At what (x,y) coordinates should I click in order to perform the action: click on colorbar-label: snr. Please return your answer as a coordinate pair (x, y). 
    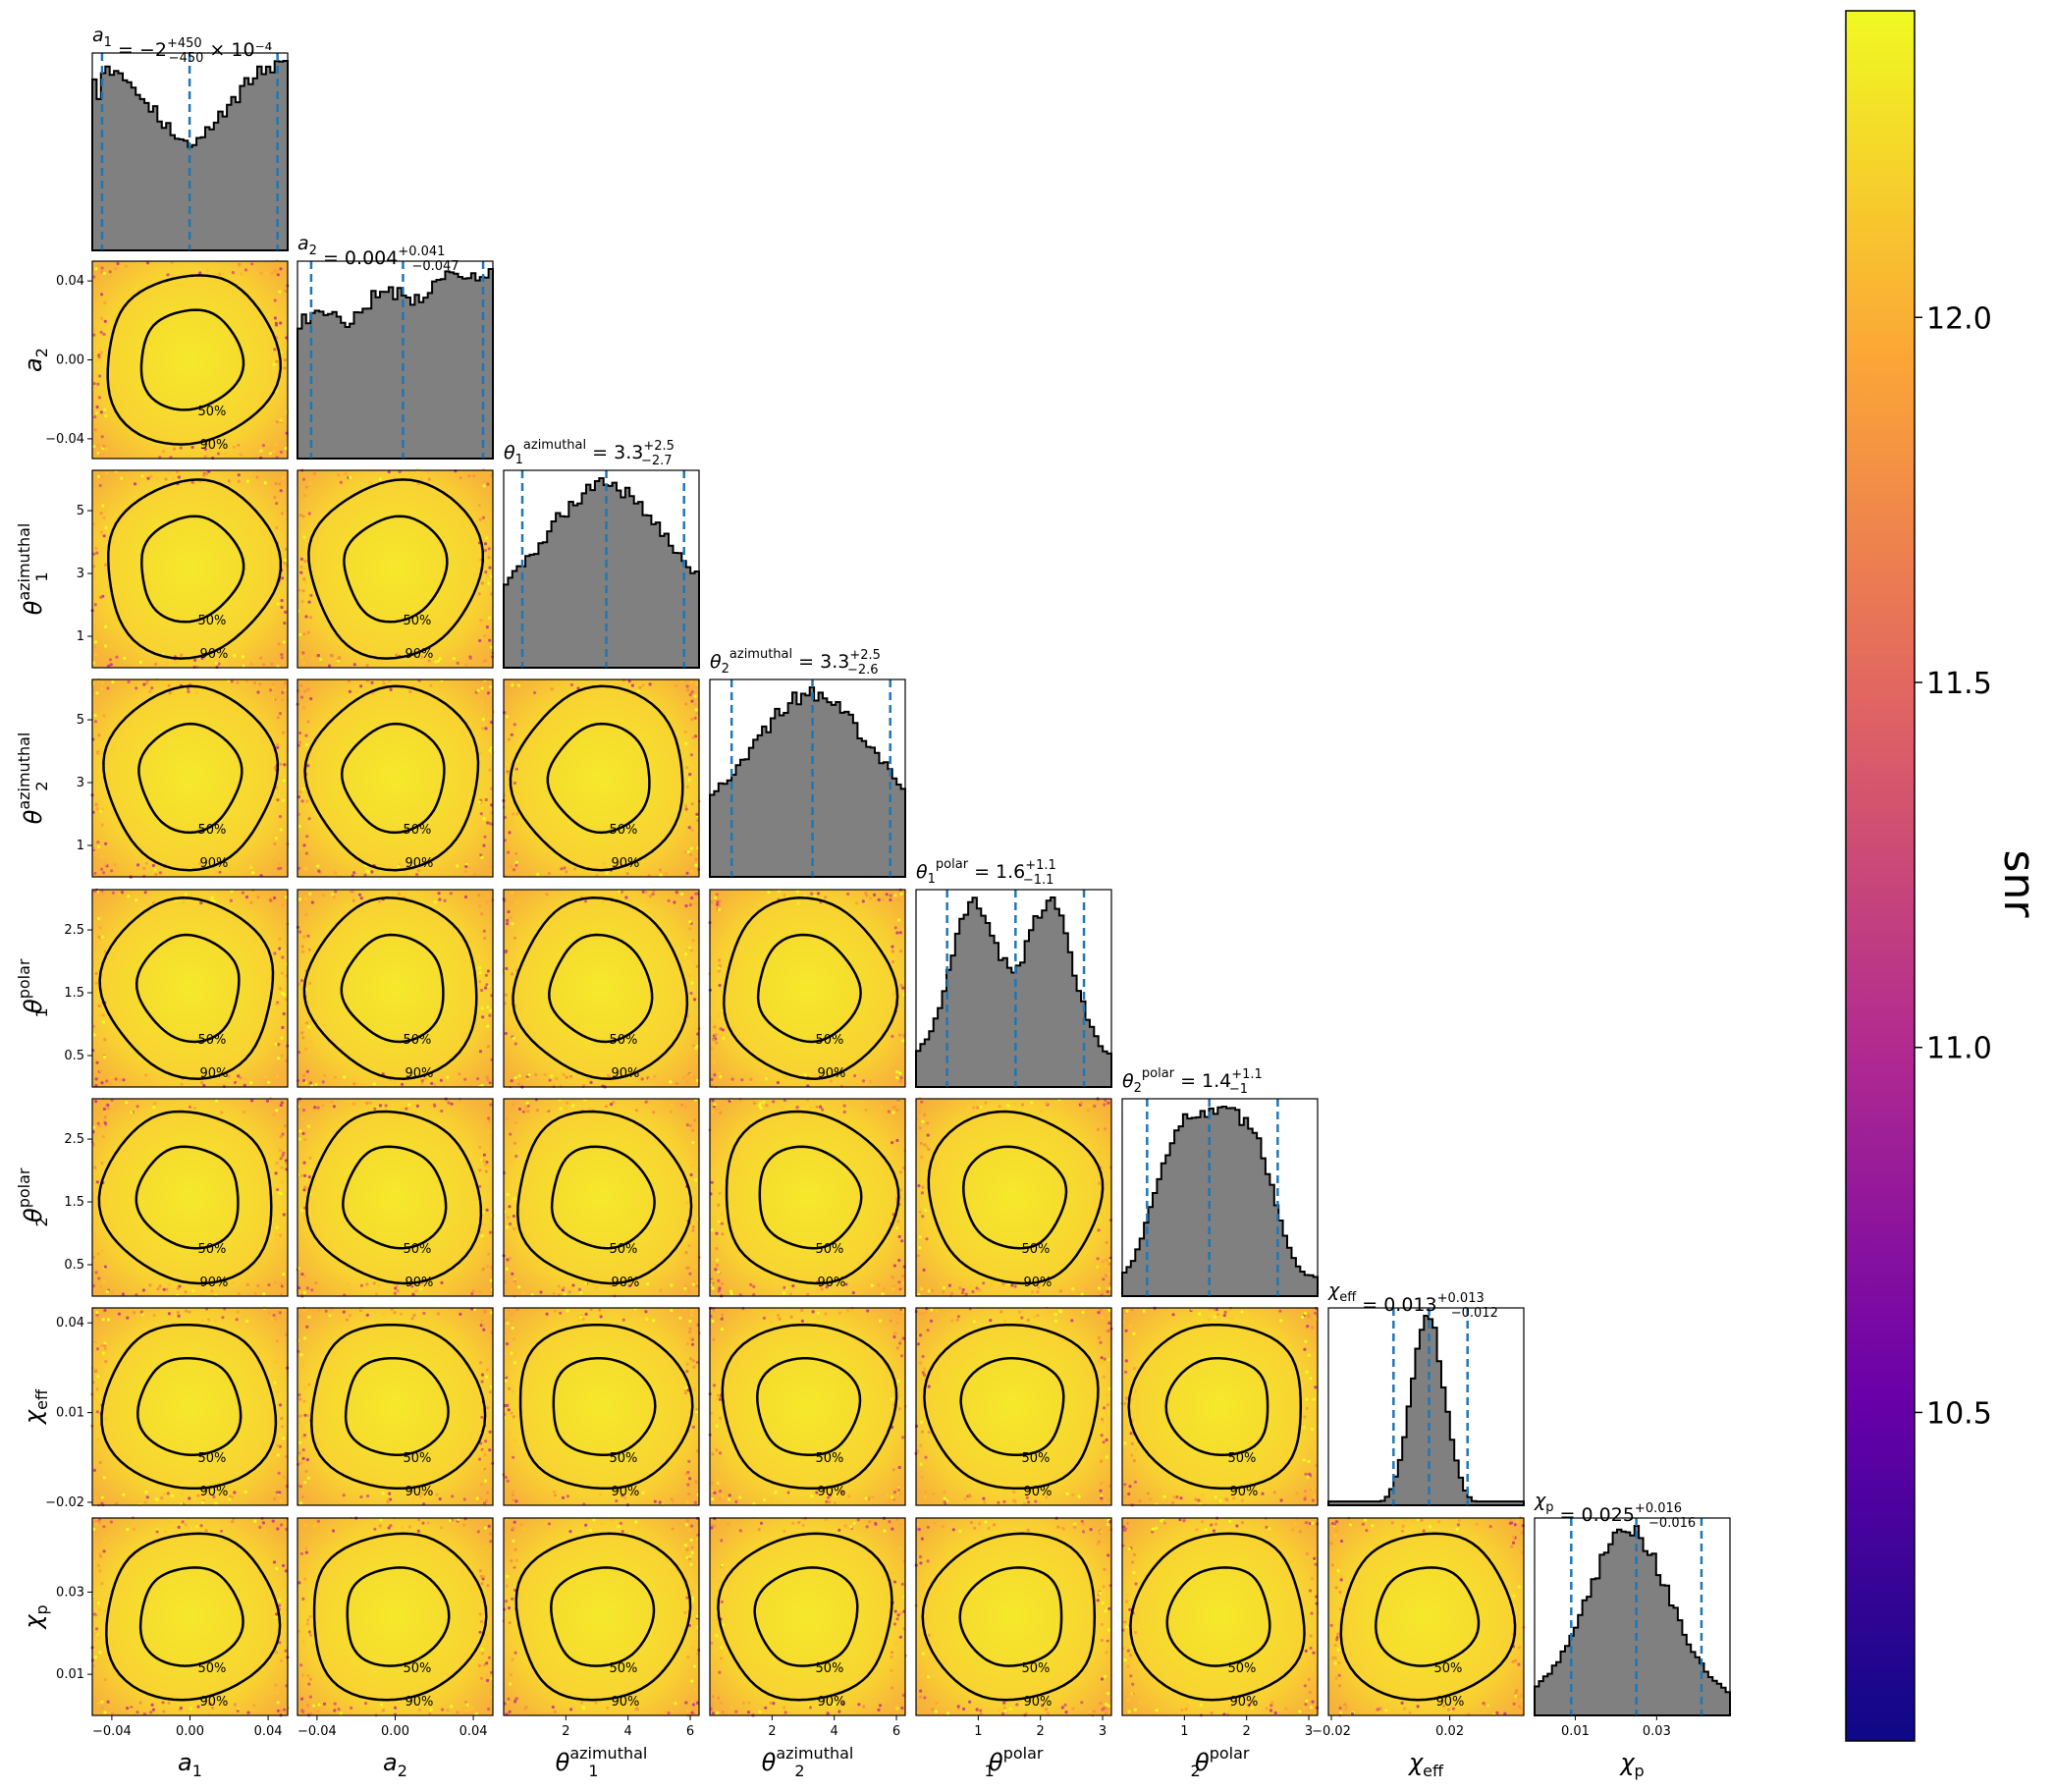
    Looking at the image, I should click on (2019, 884).